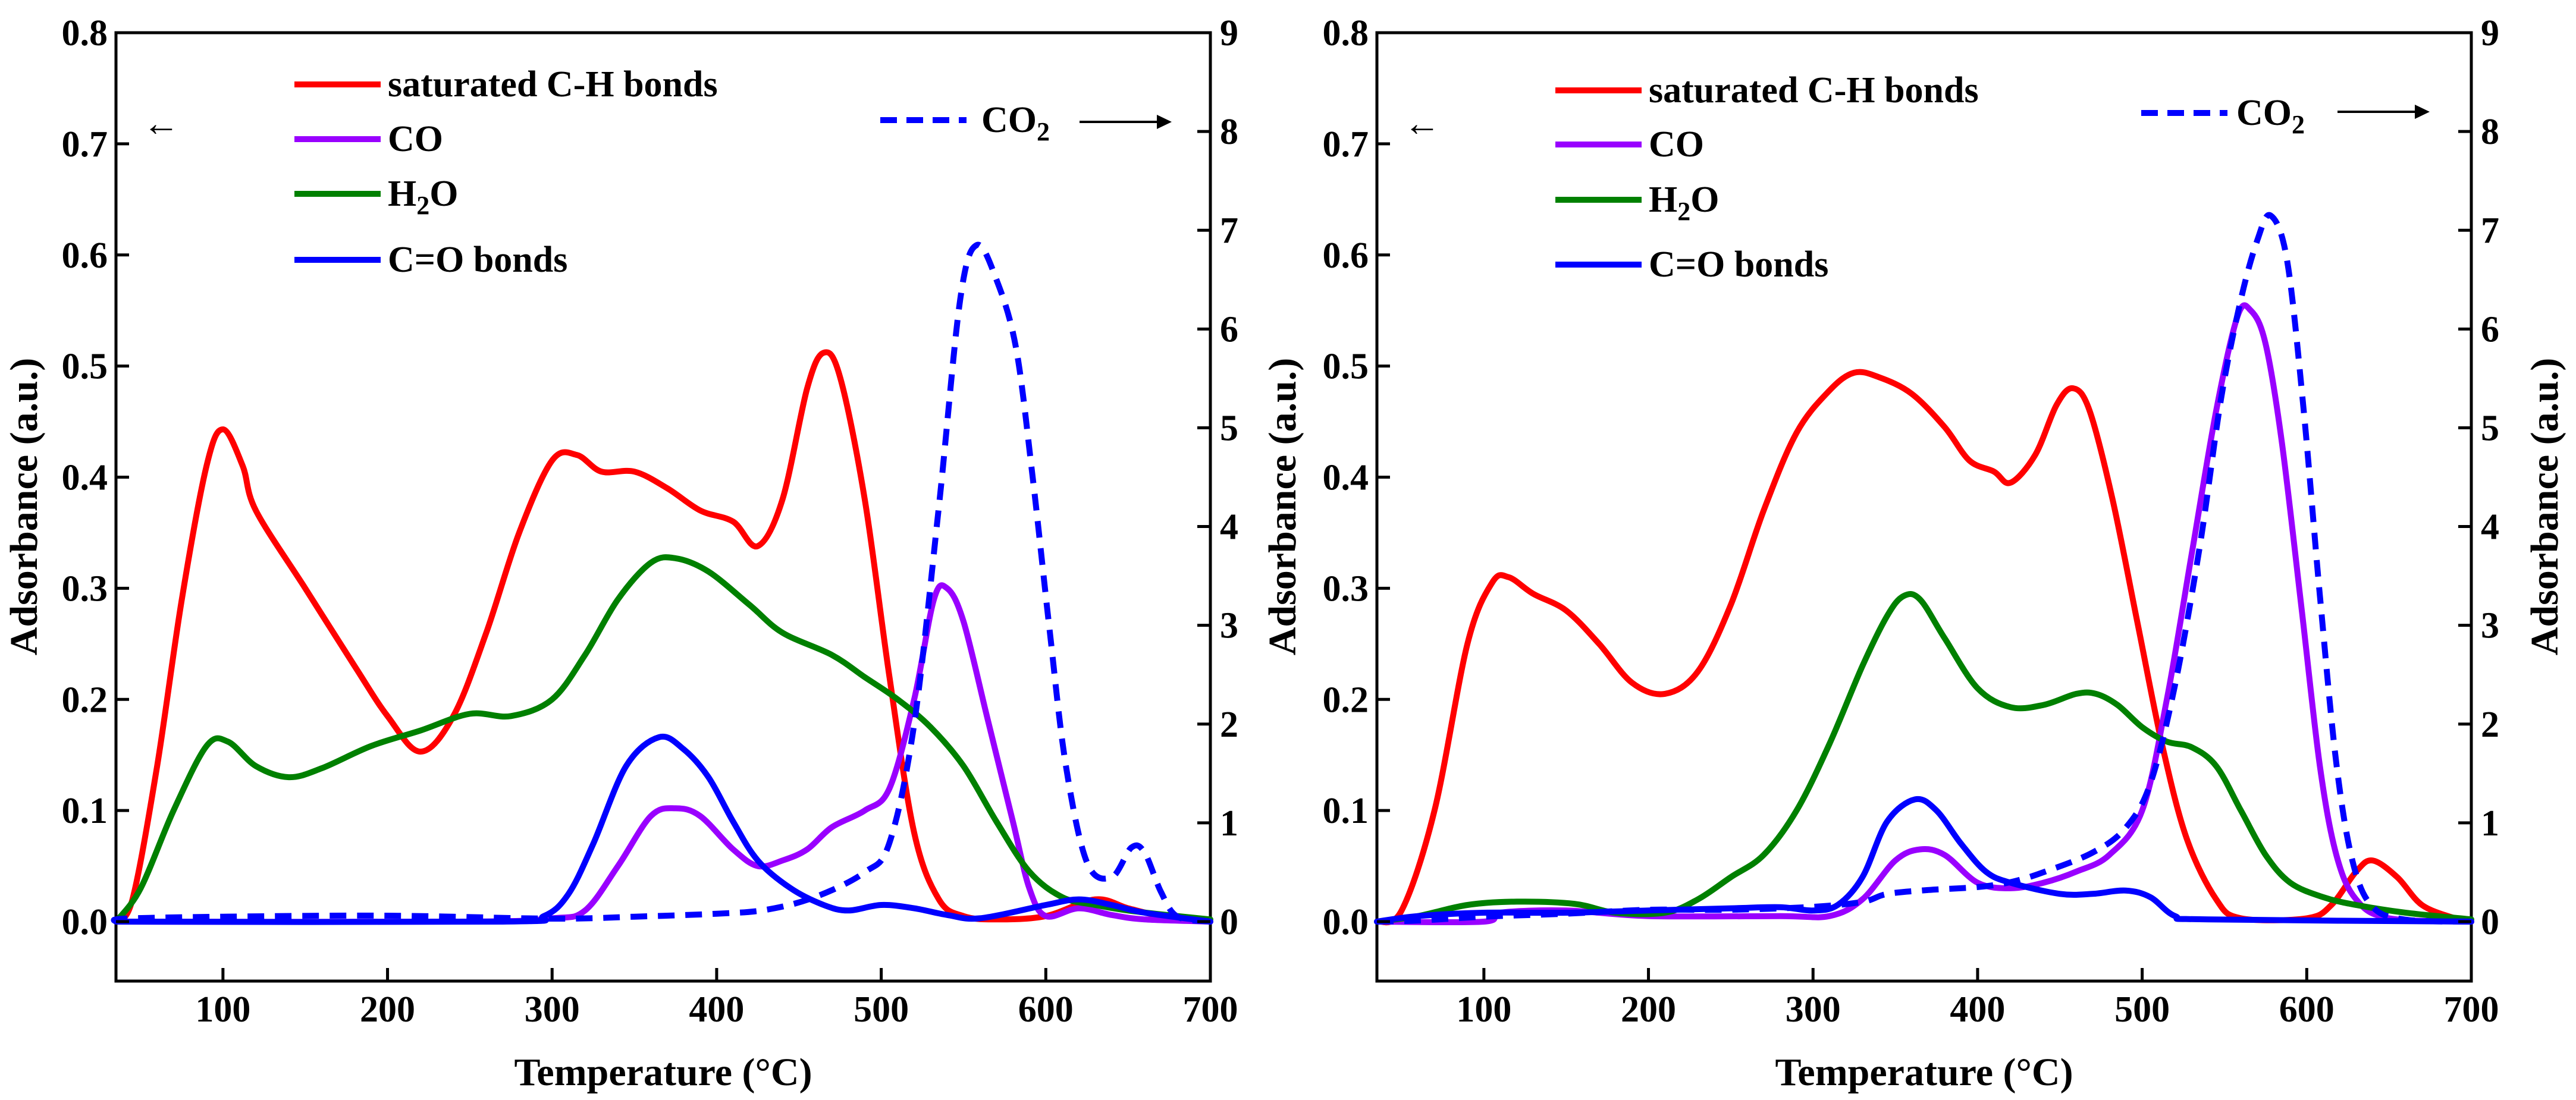 Image resolution: width=2576 pixels, height=1100 pixels. I want to click on series-line-co, so click(663, 753).